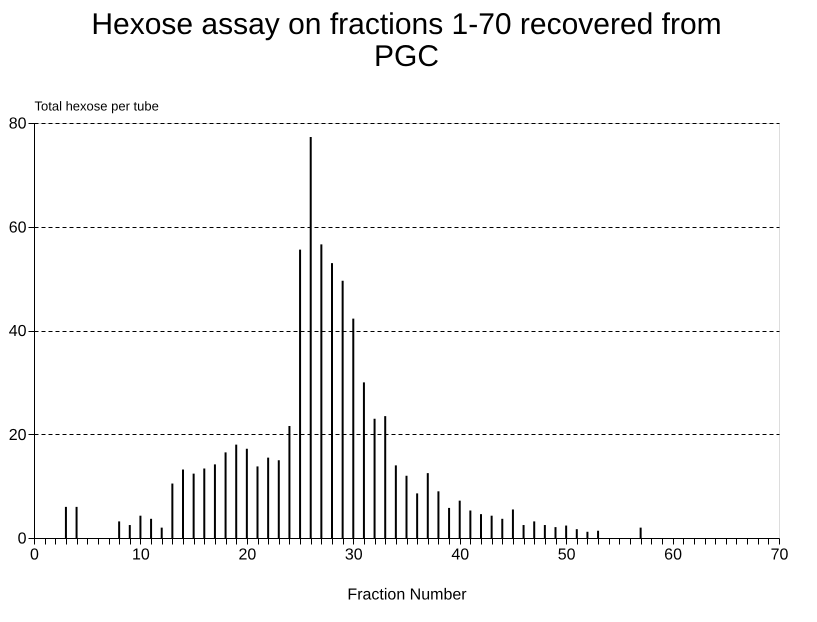 The height and width of the screenshot is (622, 817). I want to click on y-axis-title: Total hexose per tube, so click(96, 106).